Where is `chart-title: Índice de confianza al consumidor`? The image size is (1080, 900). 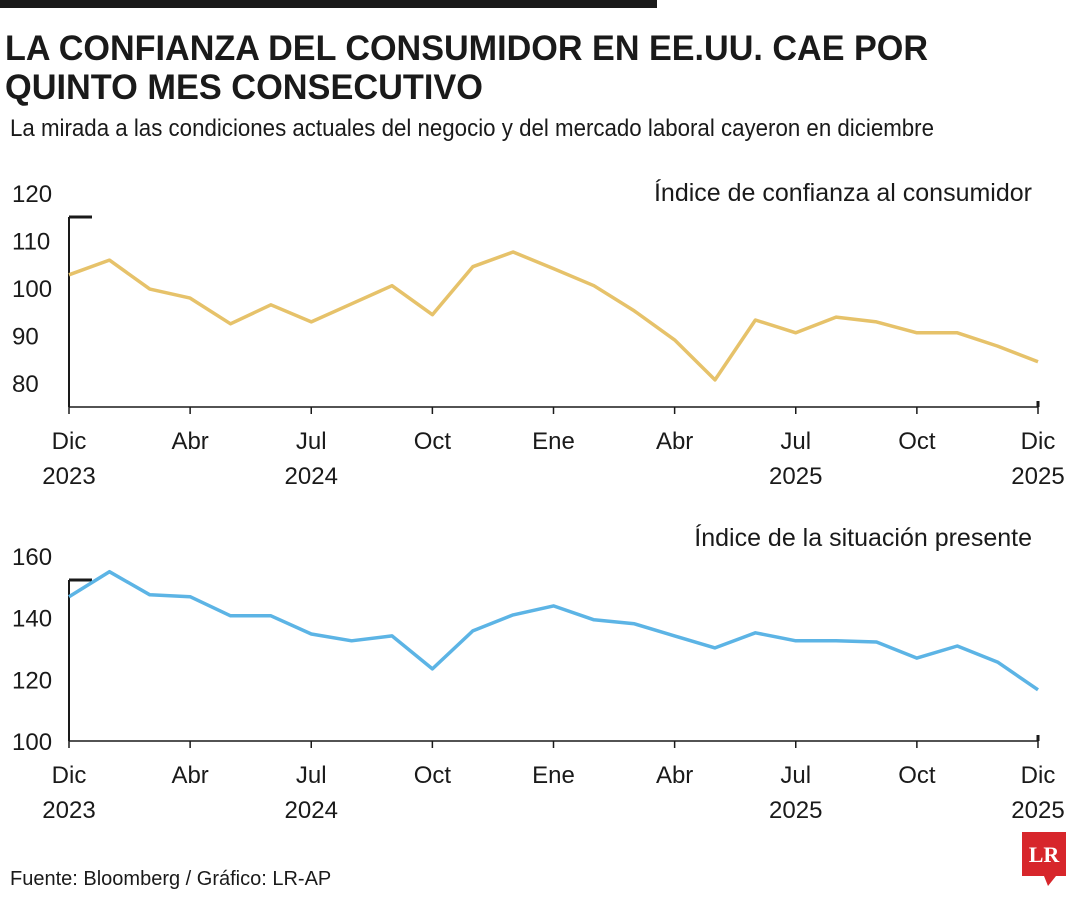 chart-title: Índice de confianza al consumidor is located at coordinates (843, 192).